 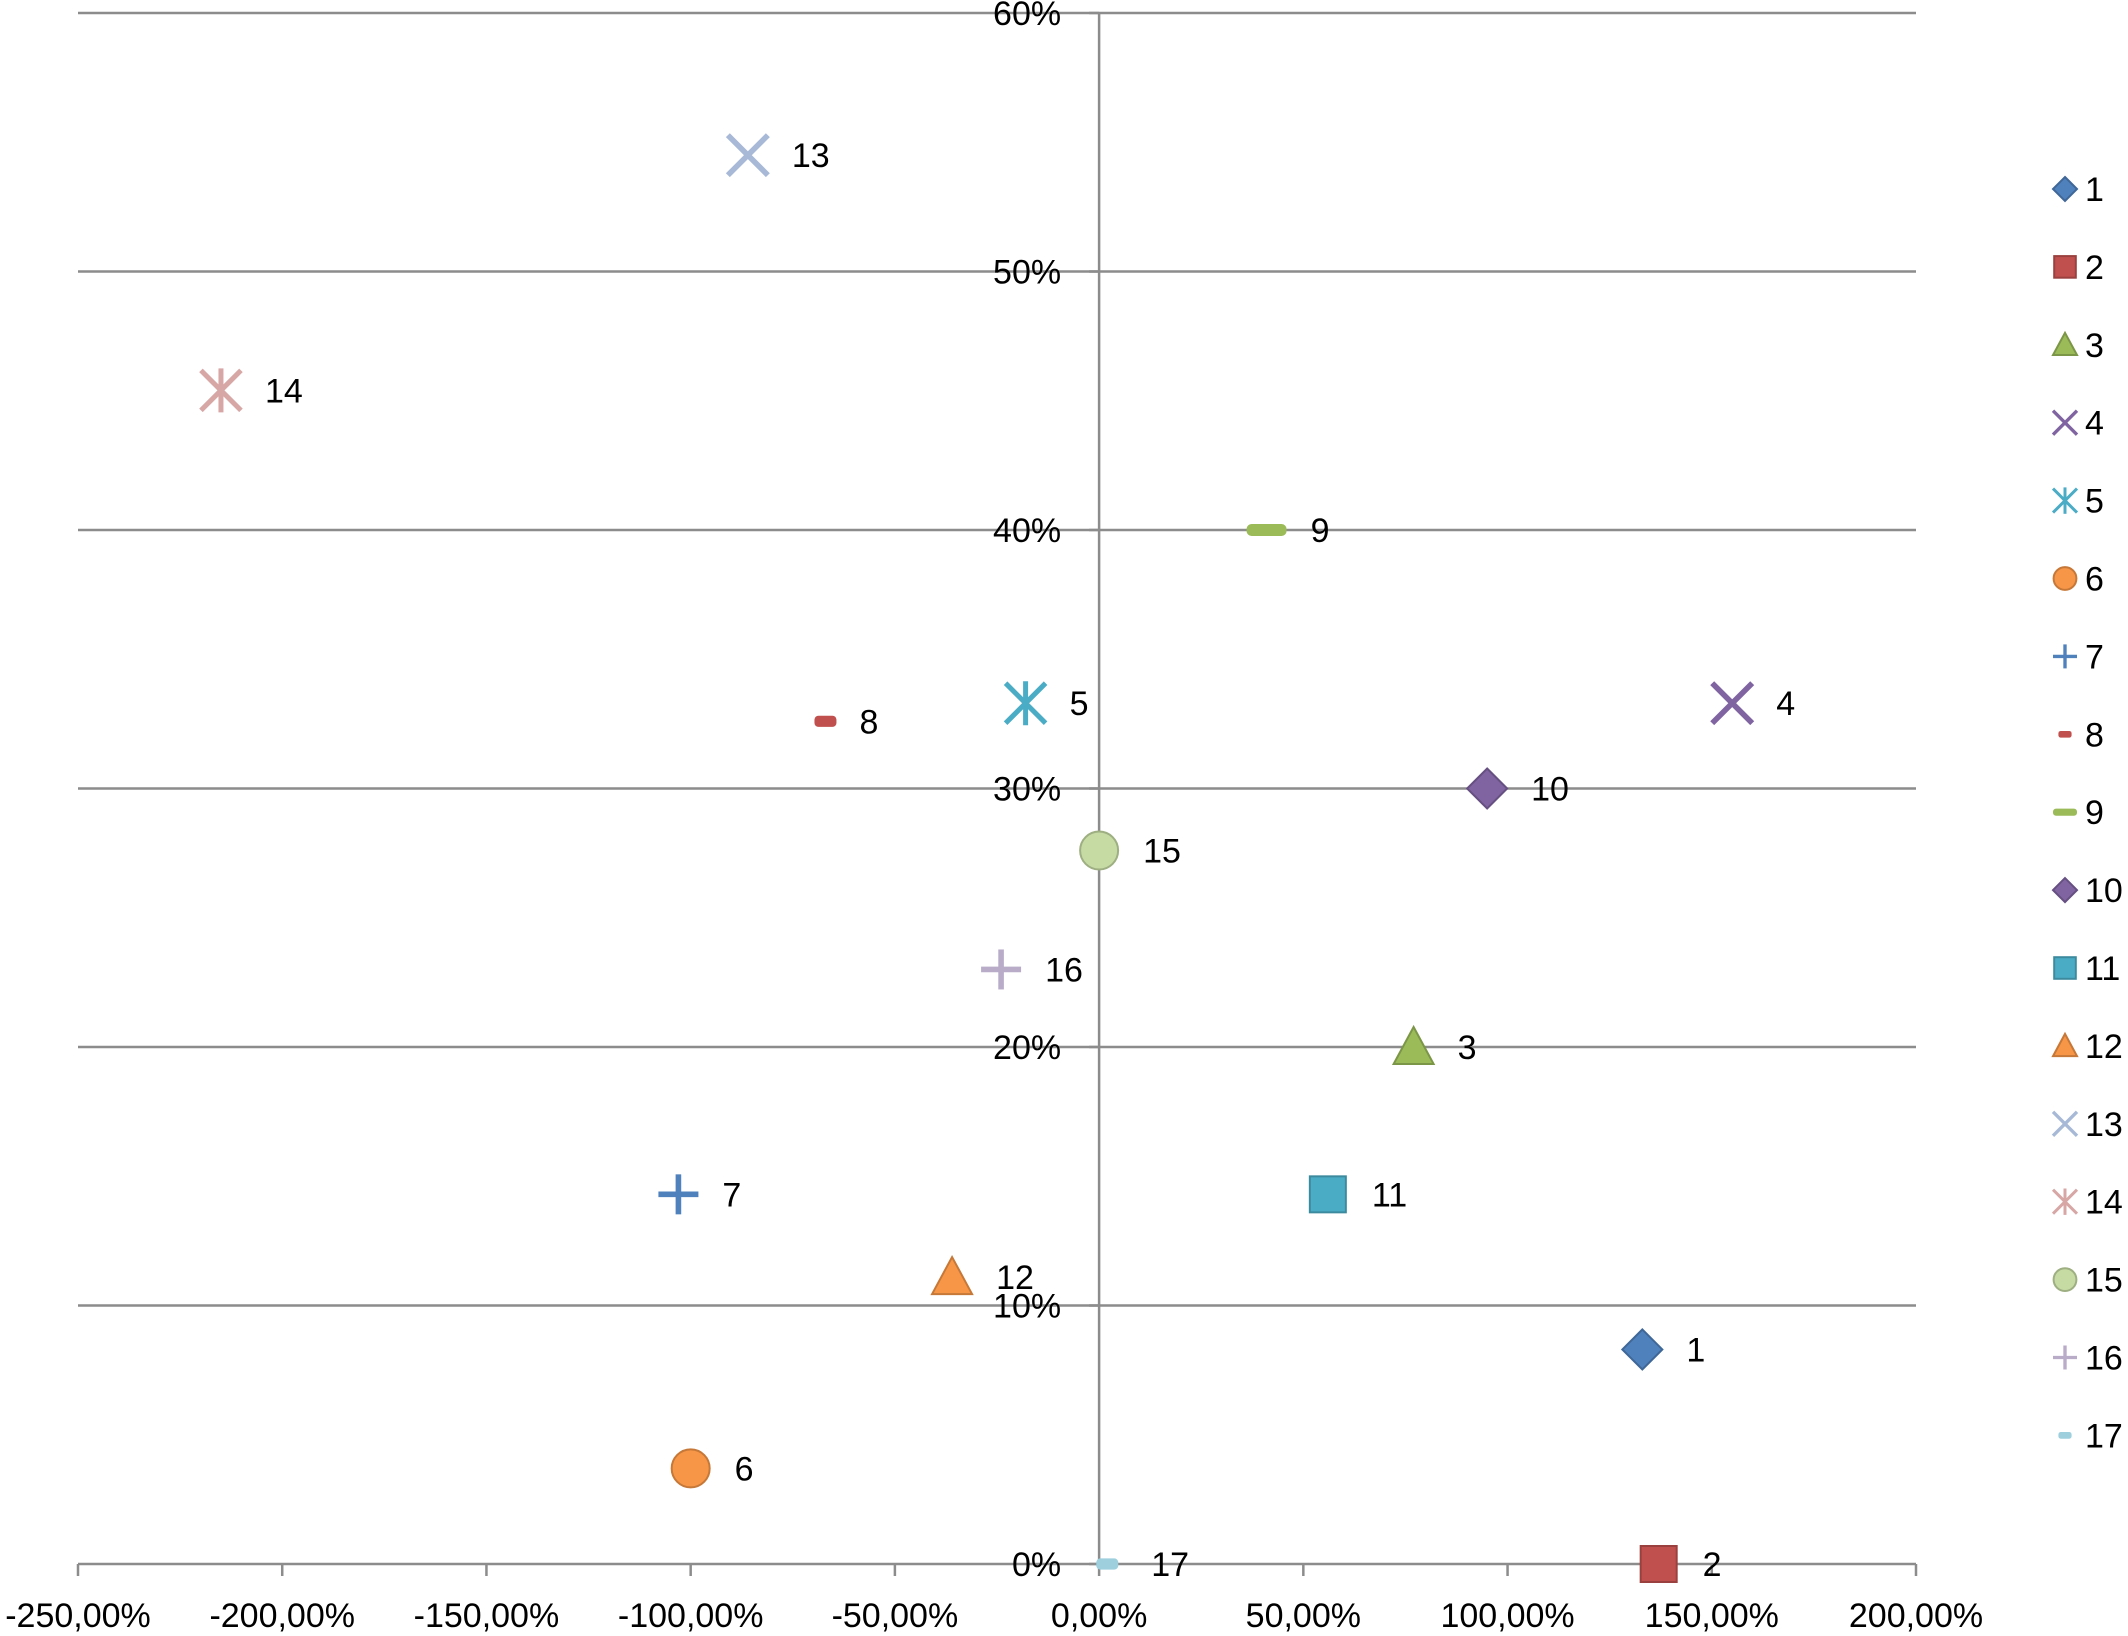 I want to click on point-label: 11, so click(x=1389, y=1195).